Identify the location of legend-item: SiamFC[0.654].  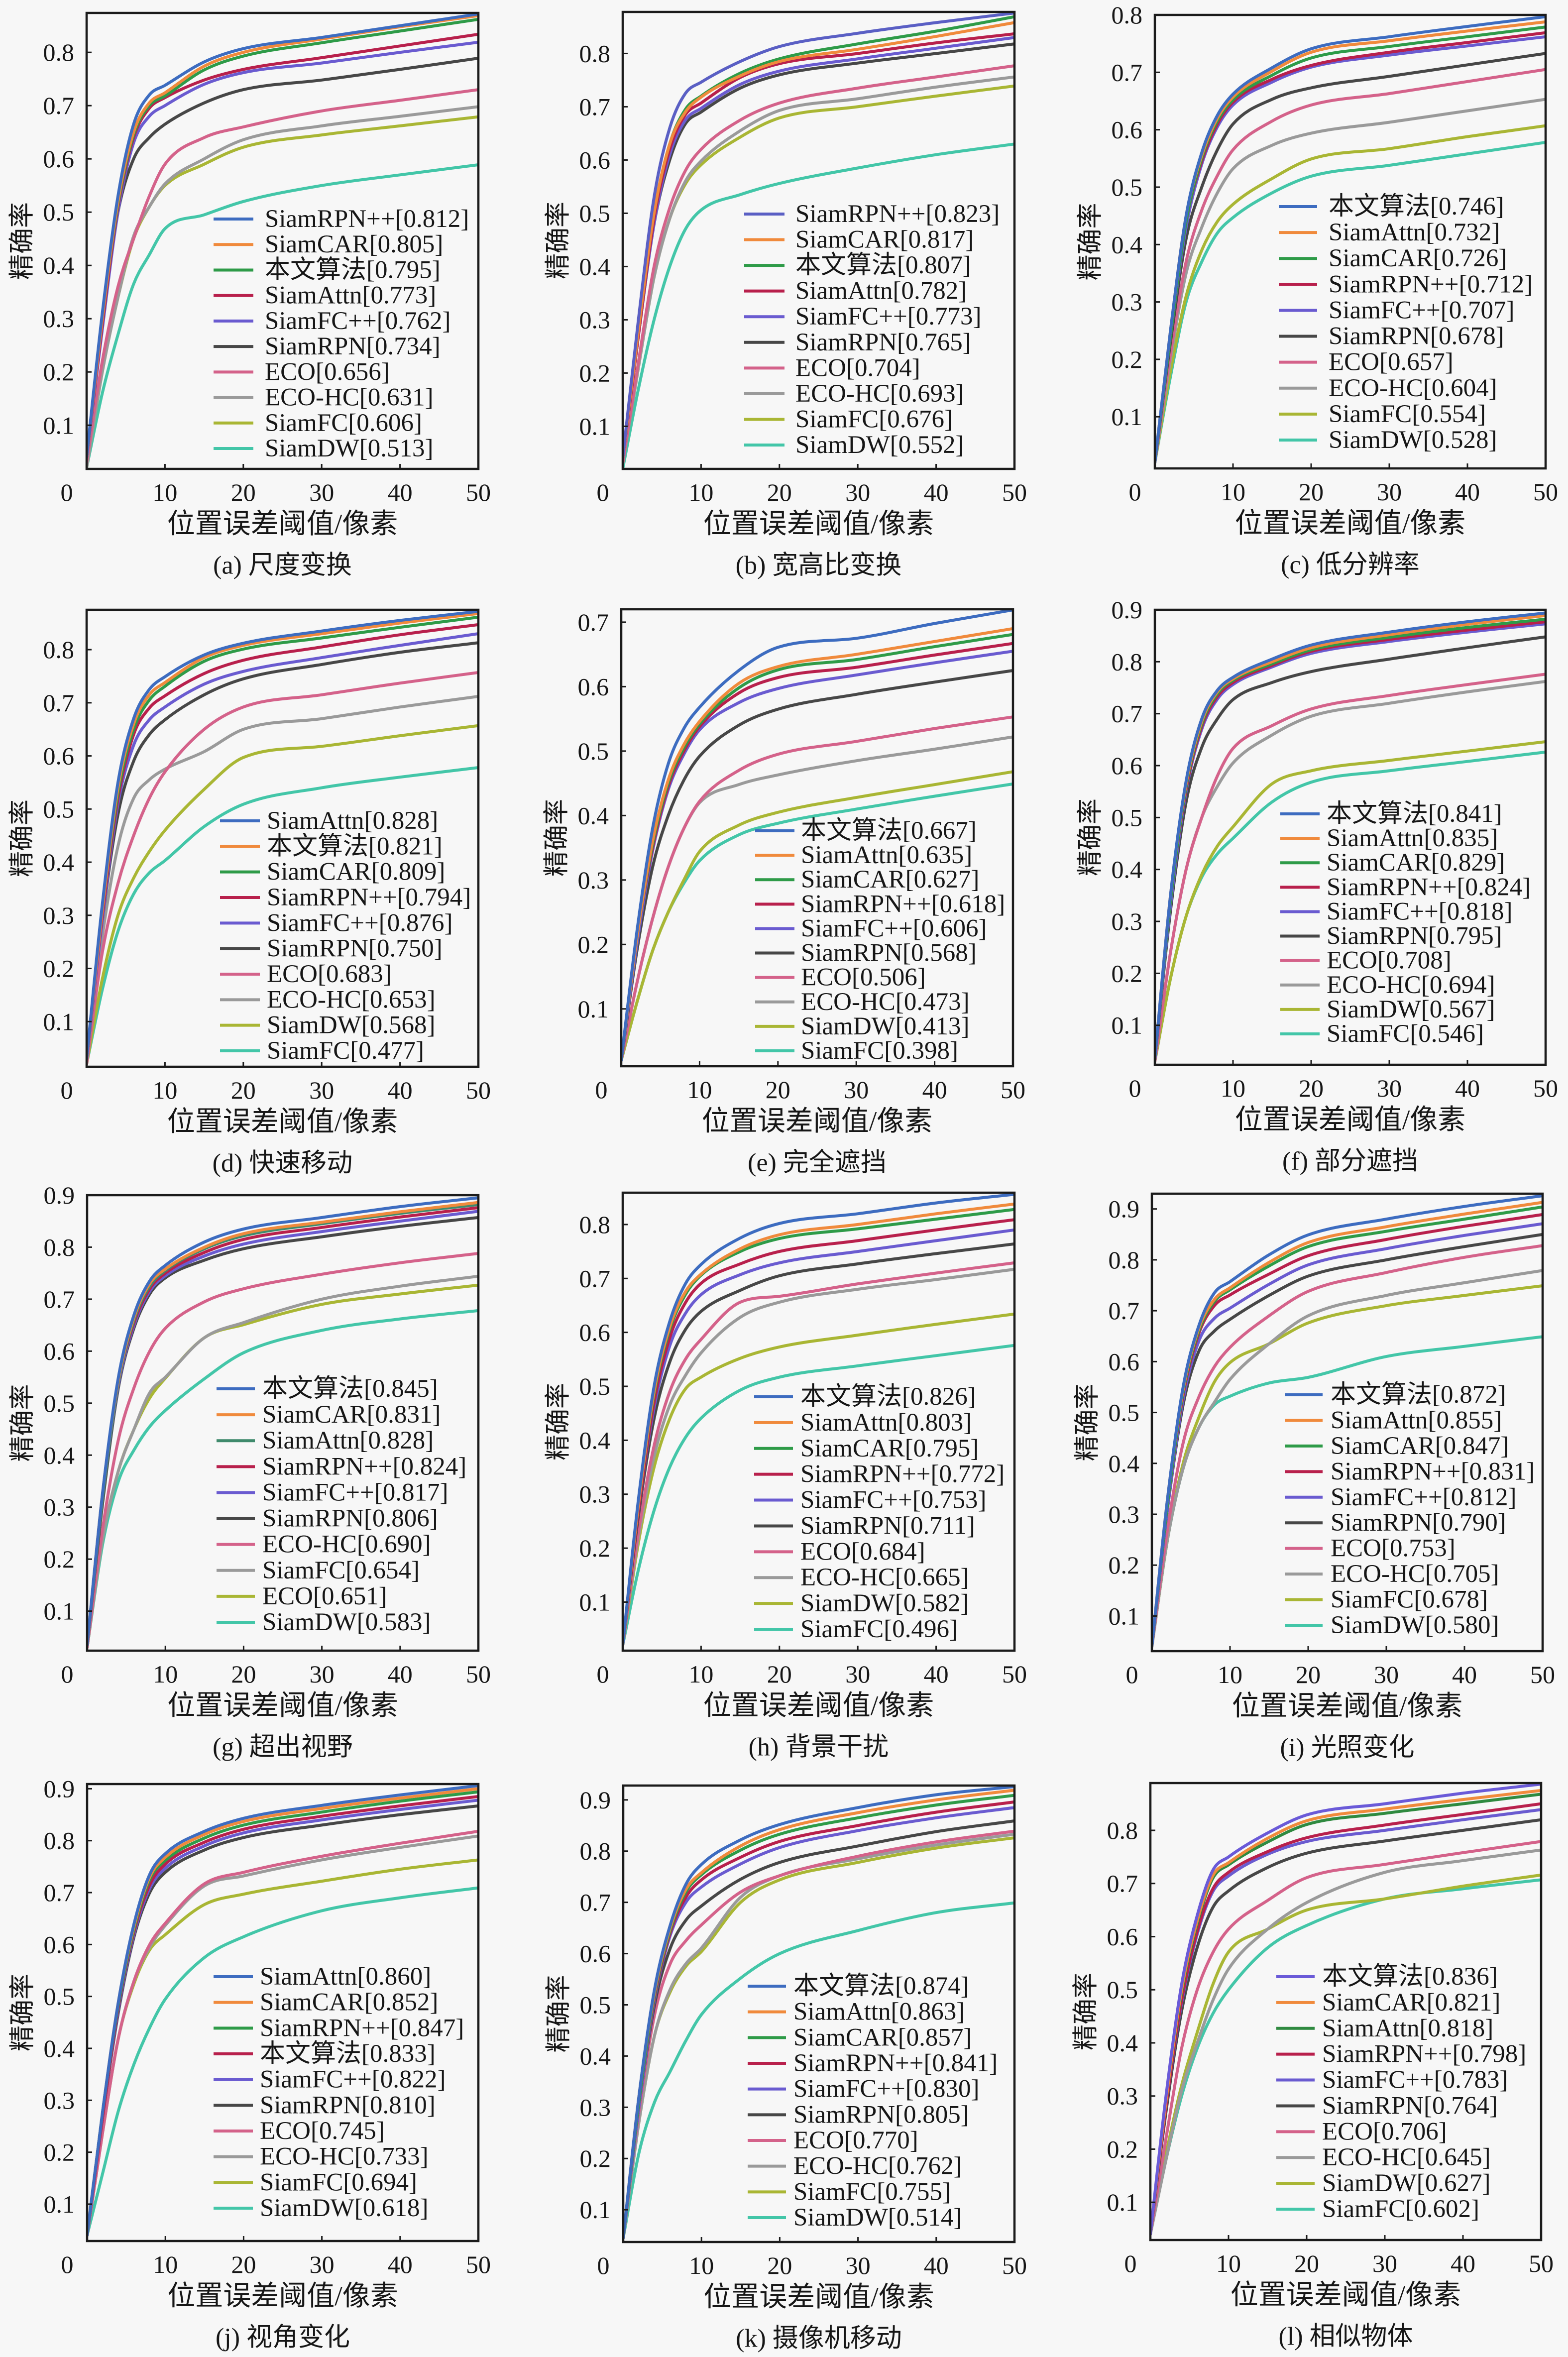
(319, 1570).